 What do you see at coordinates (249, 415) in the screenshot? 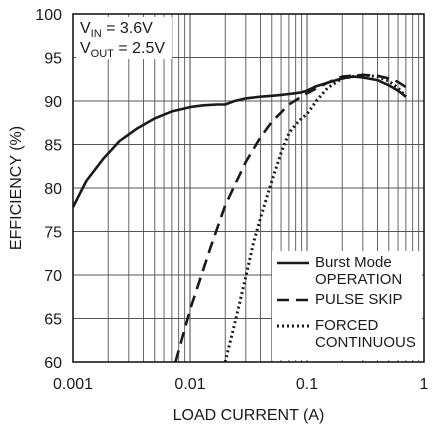
I see `x-axis-title: LOAD CURRENT (A)` at bounding box center [249, 415].